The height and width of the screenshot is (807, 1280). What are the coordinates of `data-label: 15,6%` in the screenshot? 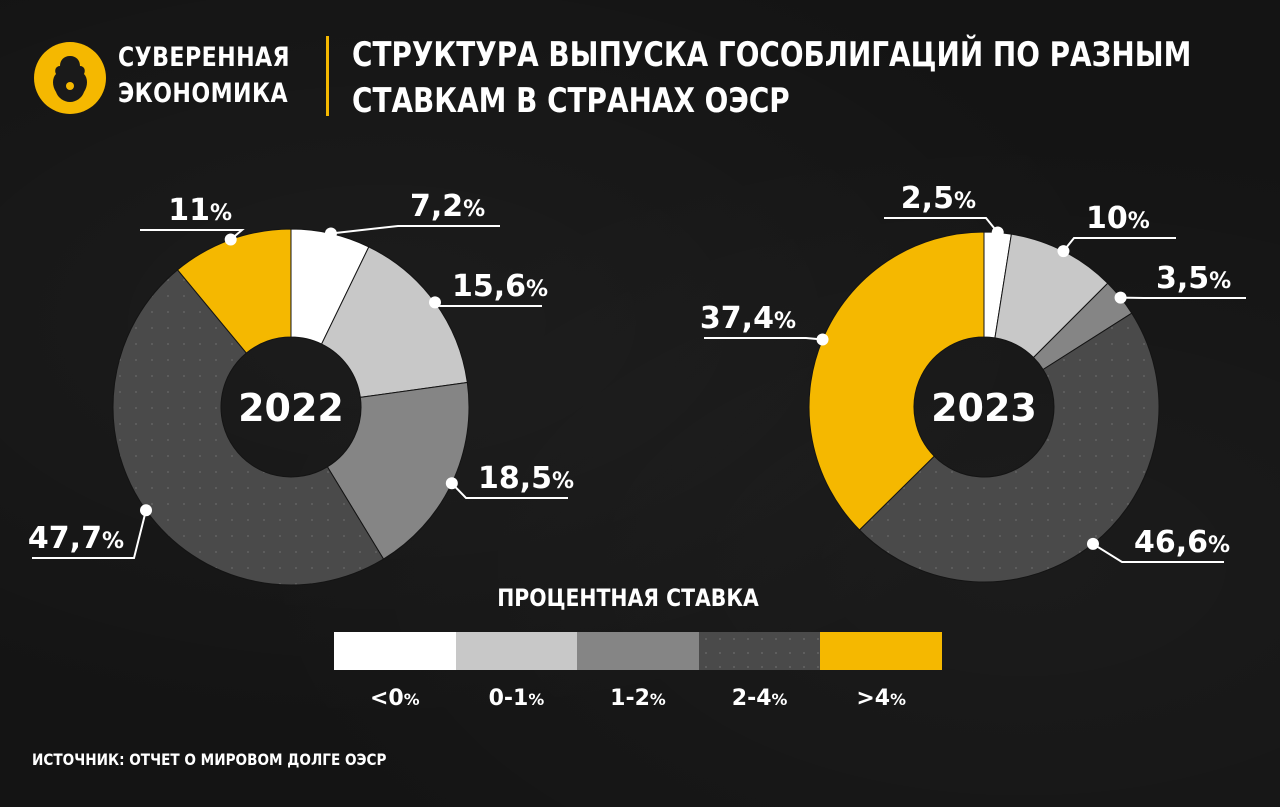 It's located at (500, 286).